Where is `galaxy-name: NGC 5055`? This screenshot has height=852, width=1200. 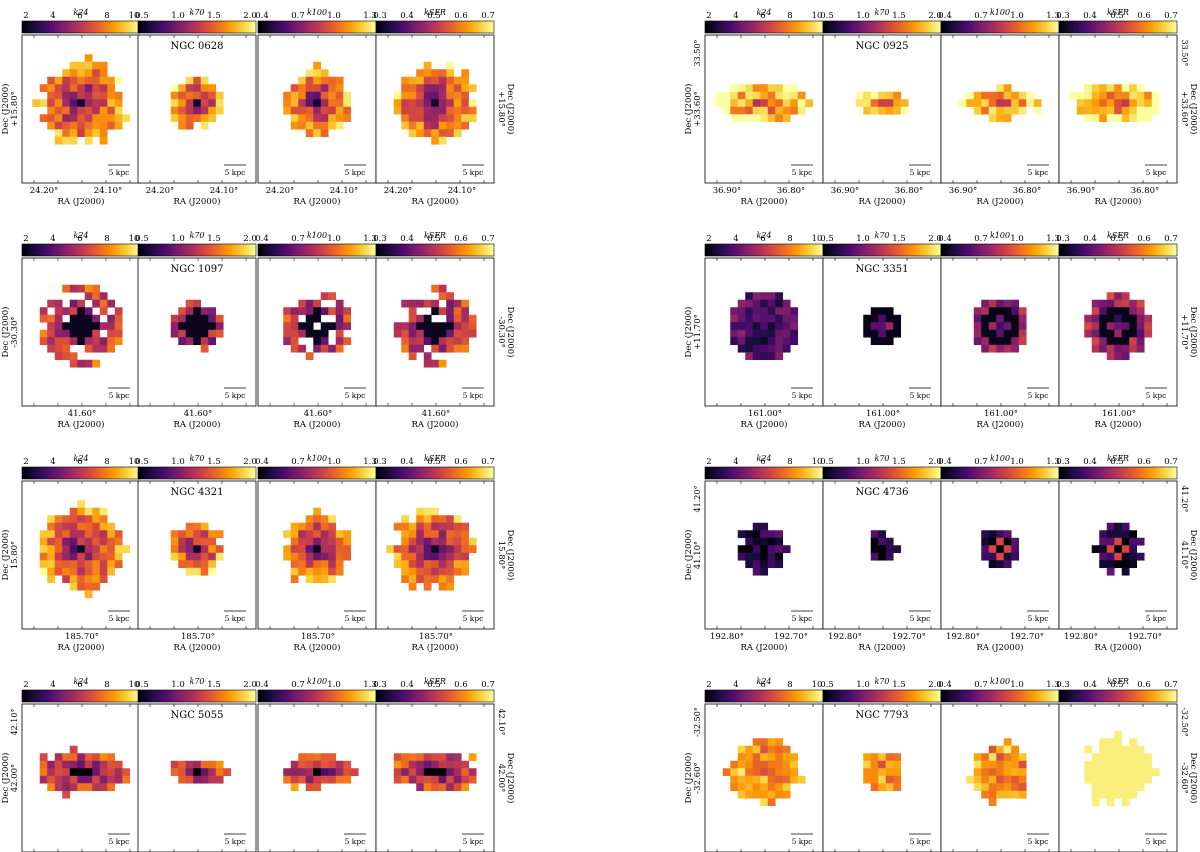
galaxy-name: NGC 5055 is located at coordinates (196, 715).